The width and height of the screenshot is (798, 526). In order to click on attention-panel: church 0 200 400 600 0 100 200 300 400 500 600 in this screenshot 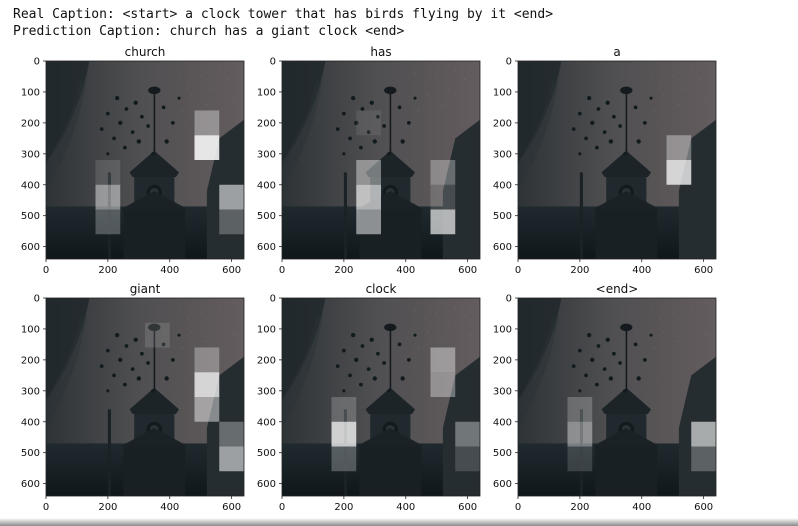, I will do `click(133, 160)`.